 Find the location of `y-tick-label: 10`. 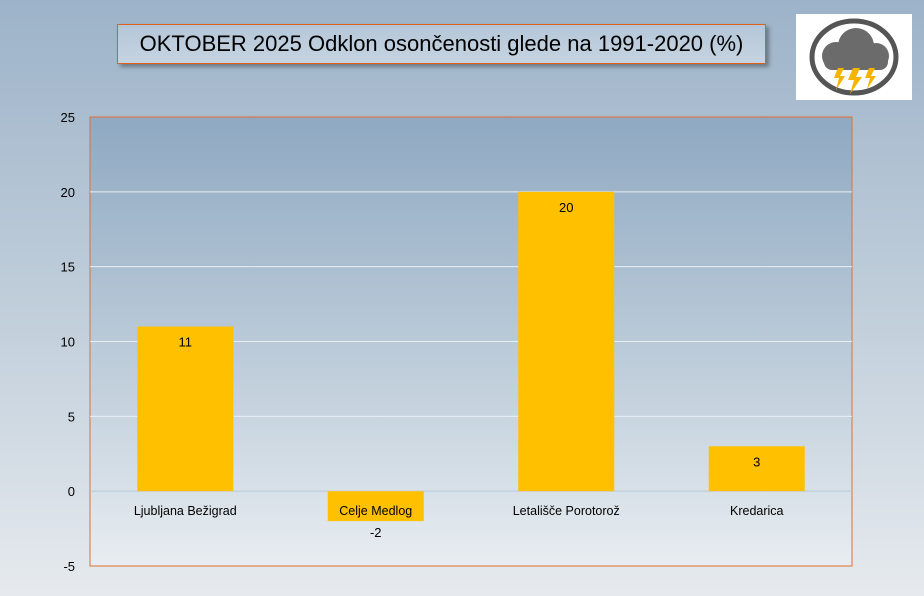

y-tick-label: 10 is located at coordinates (68, 342).